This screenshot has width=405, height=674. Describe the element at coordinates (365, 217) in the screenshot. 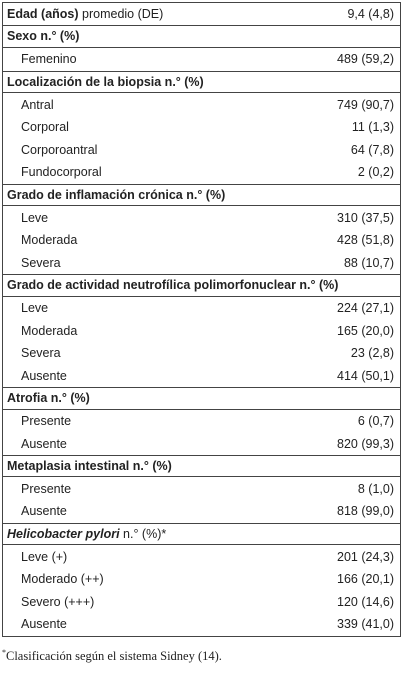

I see `row-value: 310 (37,5)` at that location.